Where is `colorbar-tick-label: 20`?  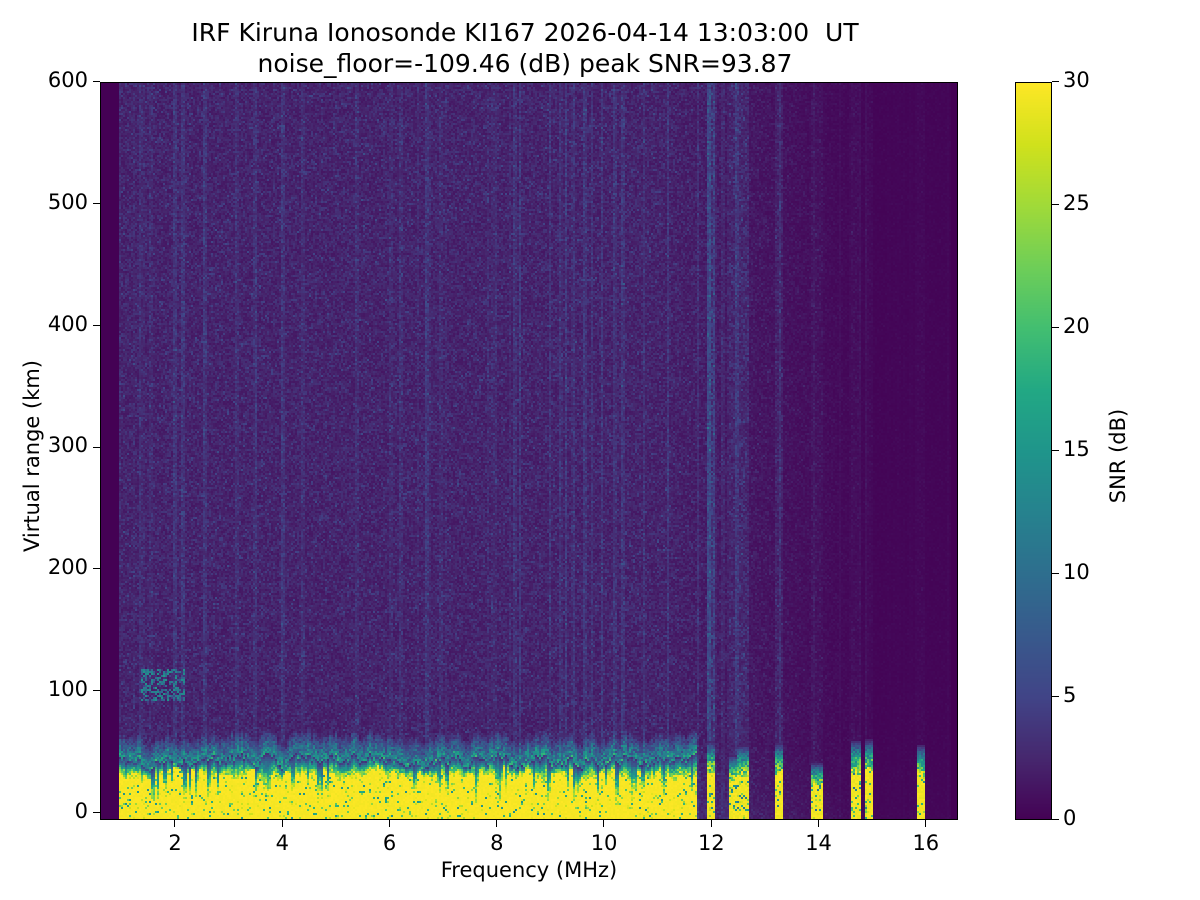 colorbar-tick-label: 20 is located at coordinates (1076, 326).